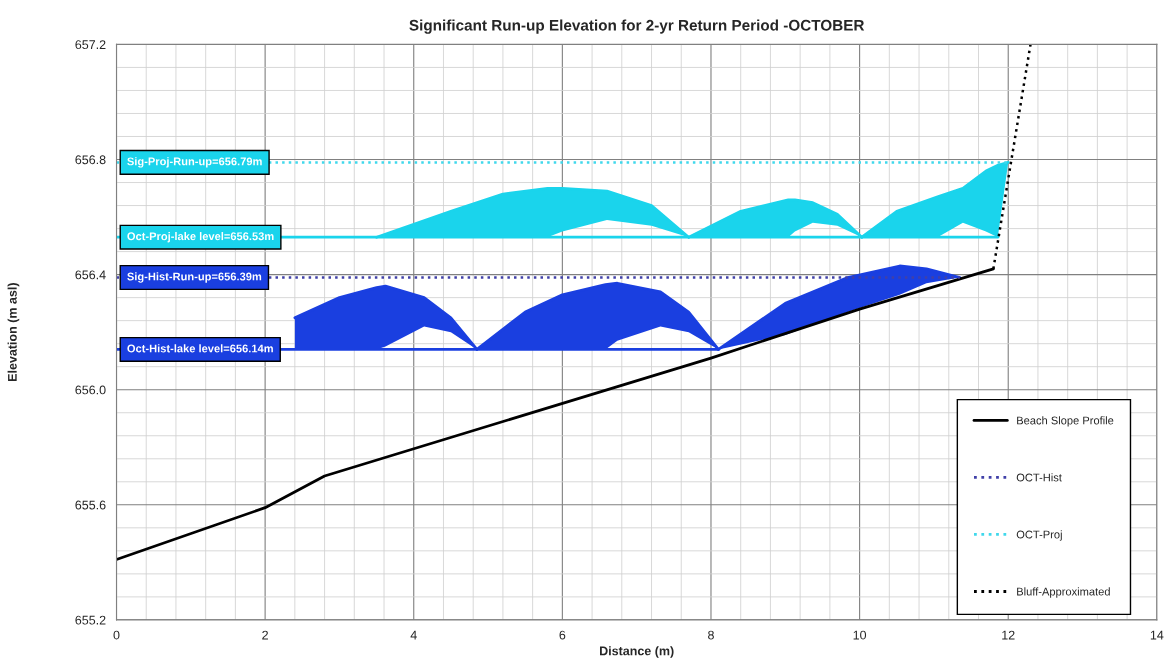  I want to click on y-tick-label: 656.0, so click(90, 390).